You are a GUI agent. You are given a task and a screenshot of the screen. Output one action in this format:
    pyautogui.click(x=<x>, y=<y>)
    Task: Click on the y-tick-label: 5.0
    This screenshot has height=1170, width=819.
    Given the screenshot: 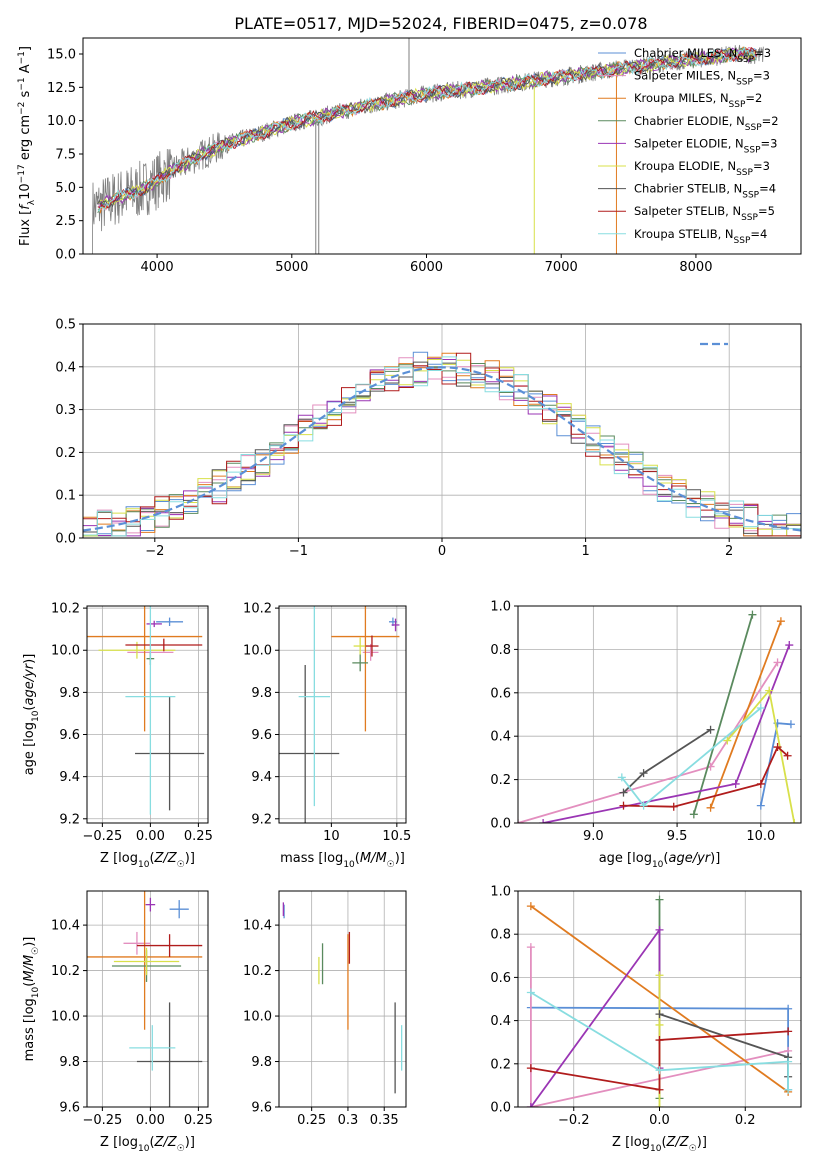 What is the action you would take?
    pyautogui.click(x=65, y=188)
    